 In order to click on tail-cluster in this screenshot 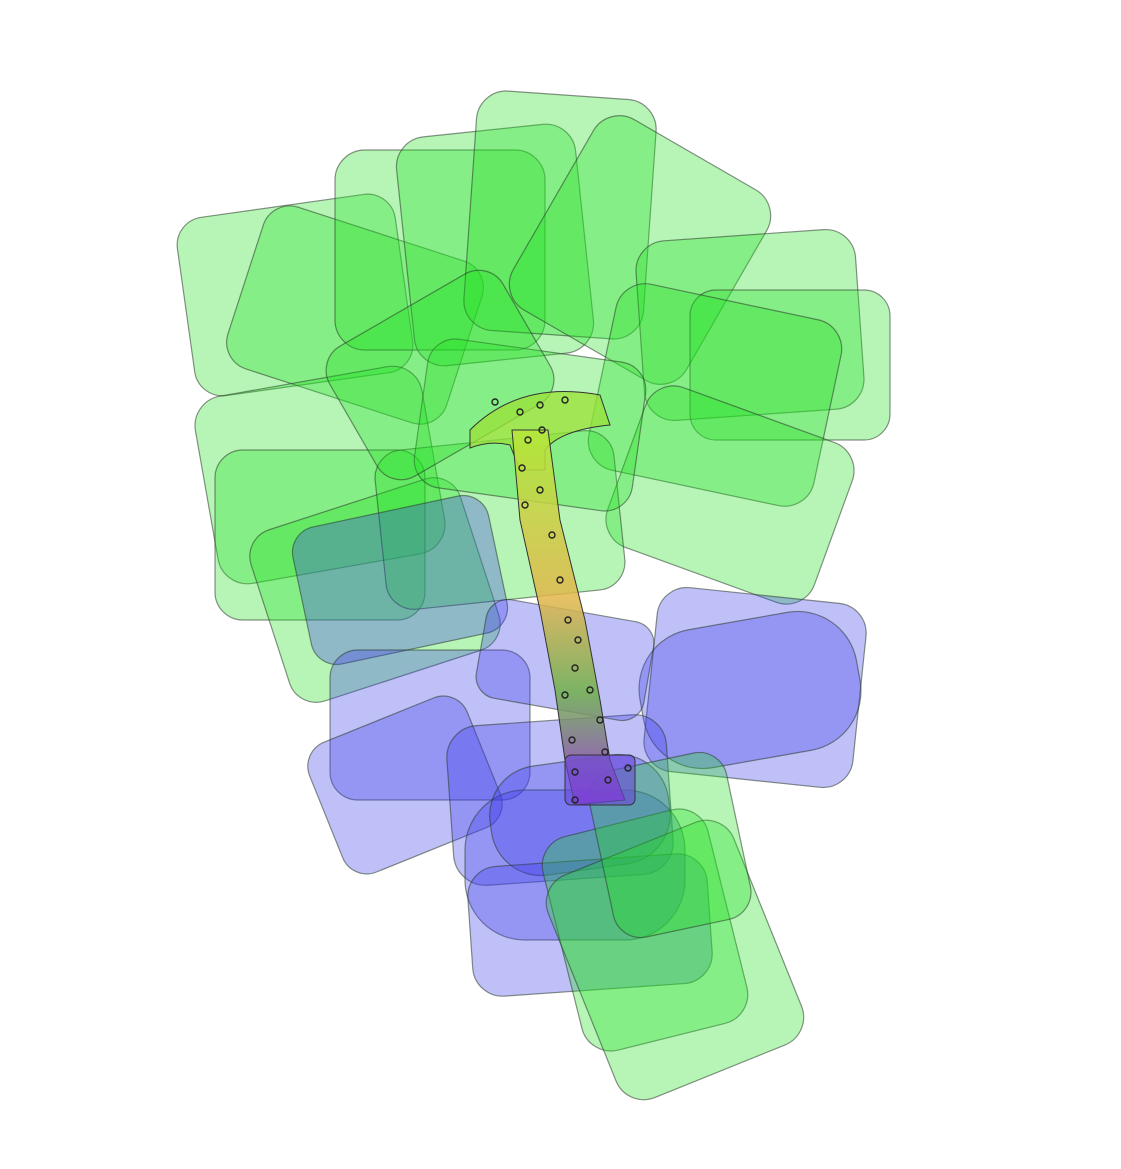, I will do `click(673, 926)`.